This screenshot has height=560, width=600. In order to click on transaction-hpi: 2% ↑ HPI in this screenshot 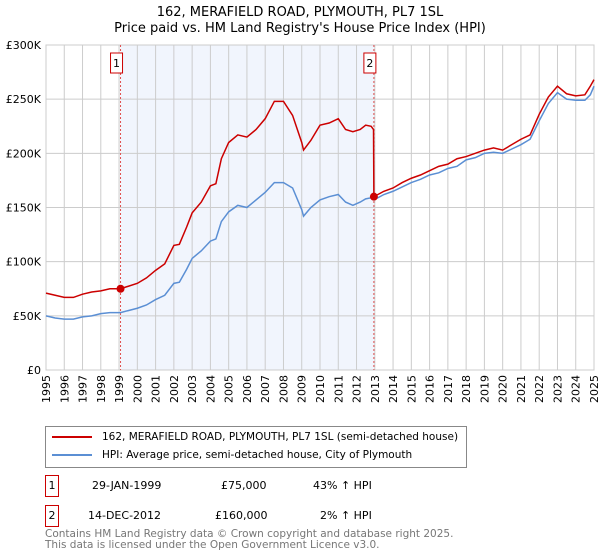, I will do `click(346, 515)`.